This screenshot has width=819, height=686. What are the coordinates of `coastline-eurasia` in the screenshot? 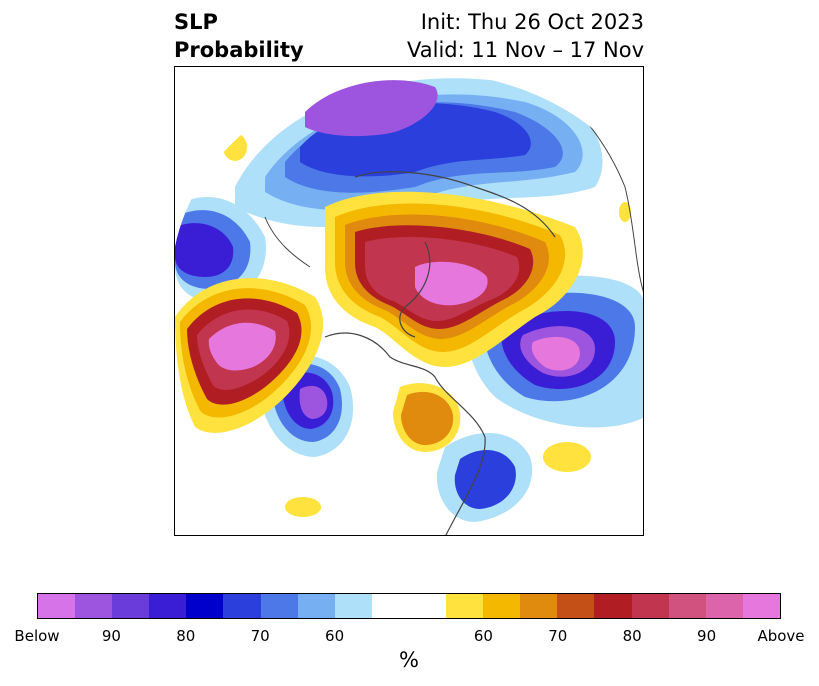 It's located at (455, 204).